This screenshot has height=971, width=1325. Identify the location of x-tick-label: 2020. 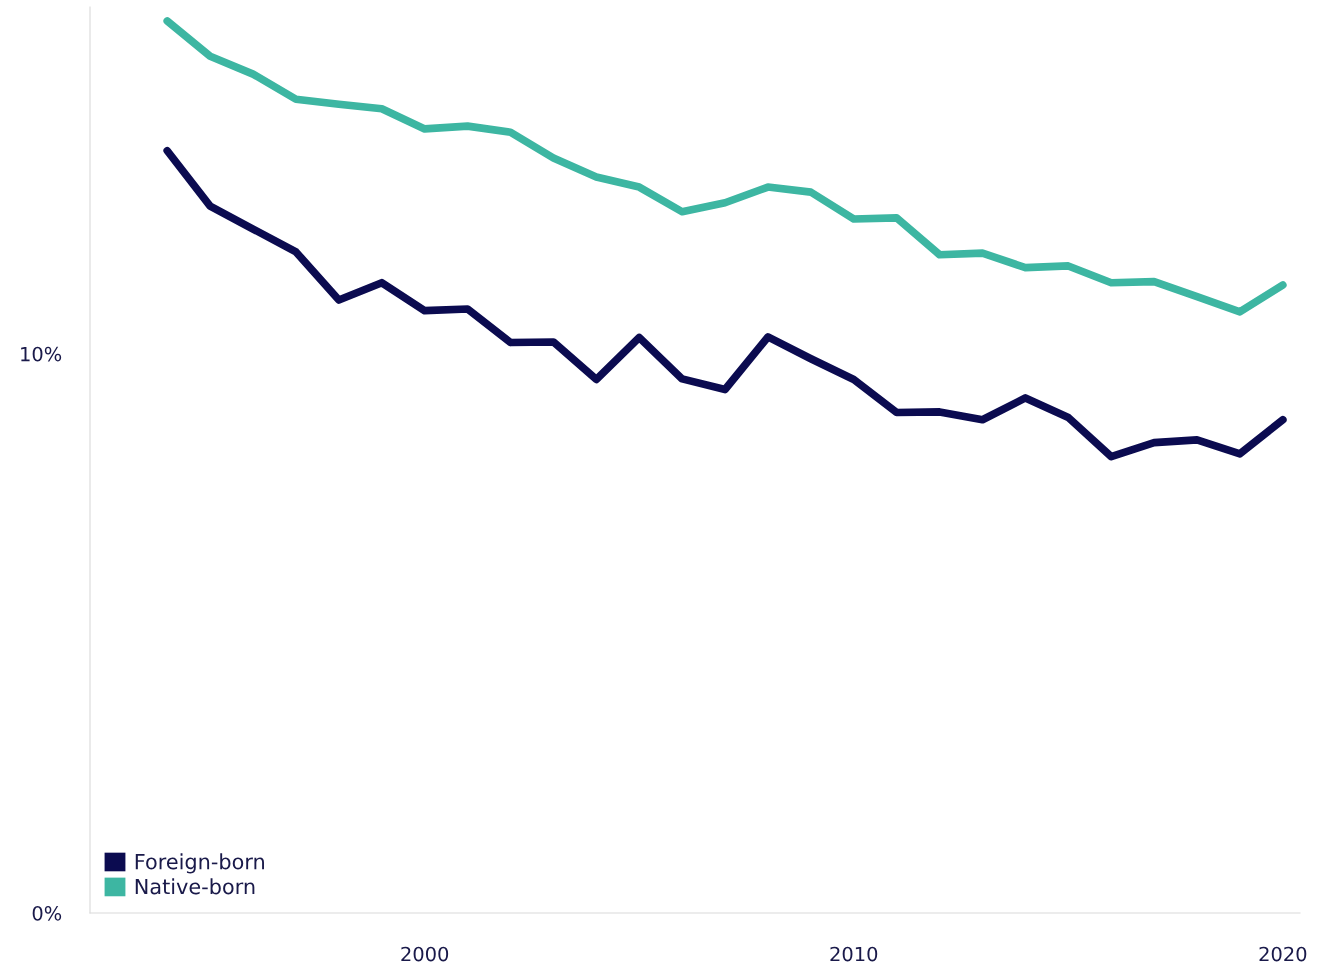
(1283, 954).